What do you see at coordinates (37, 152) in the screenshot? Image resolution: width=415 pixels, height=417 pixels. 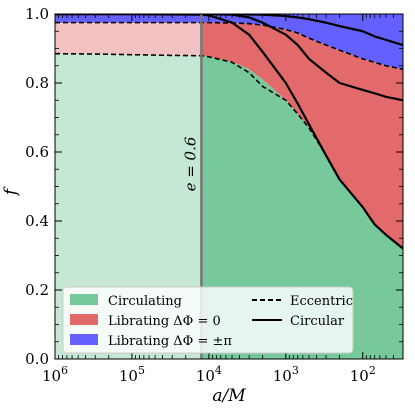 I see `y-tick-label: 0.6` at bounding box center [37, 152].